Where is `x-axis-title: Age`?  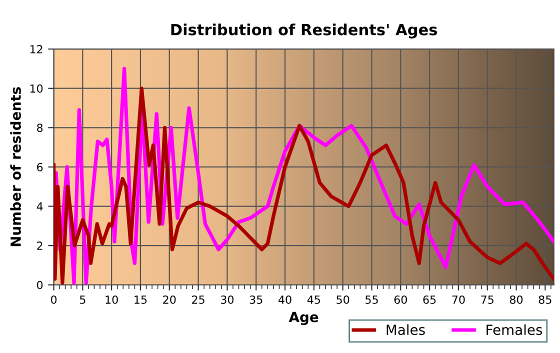
x-axis-title: Age is located at coordinates (303, 319).